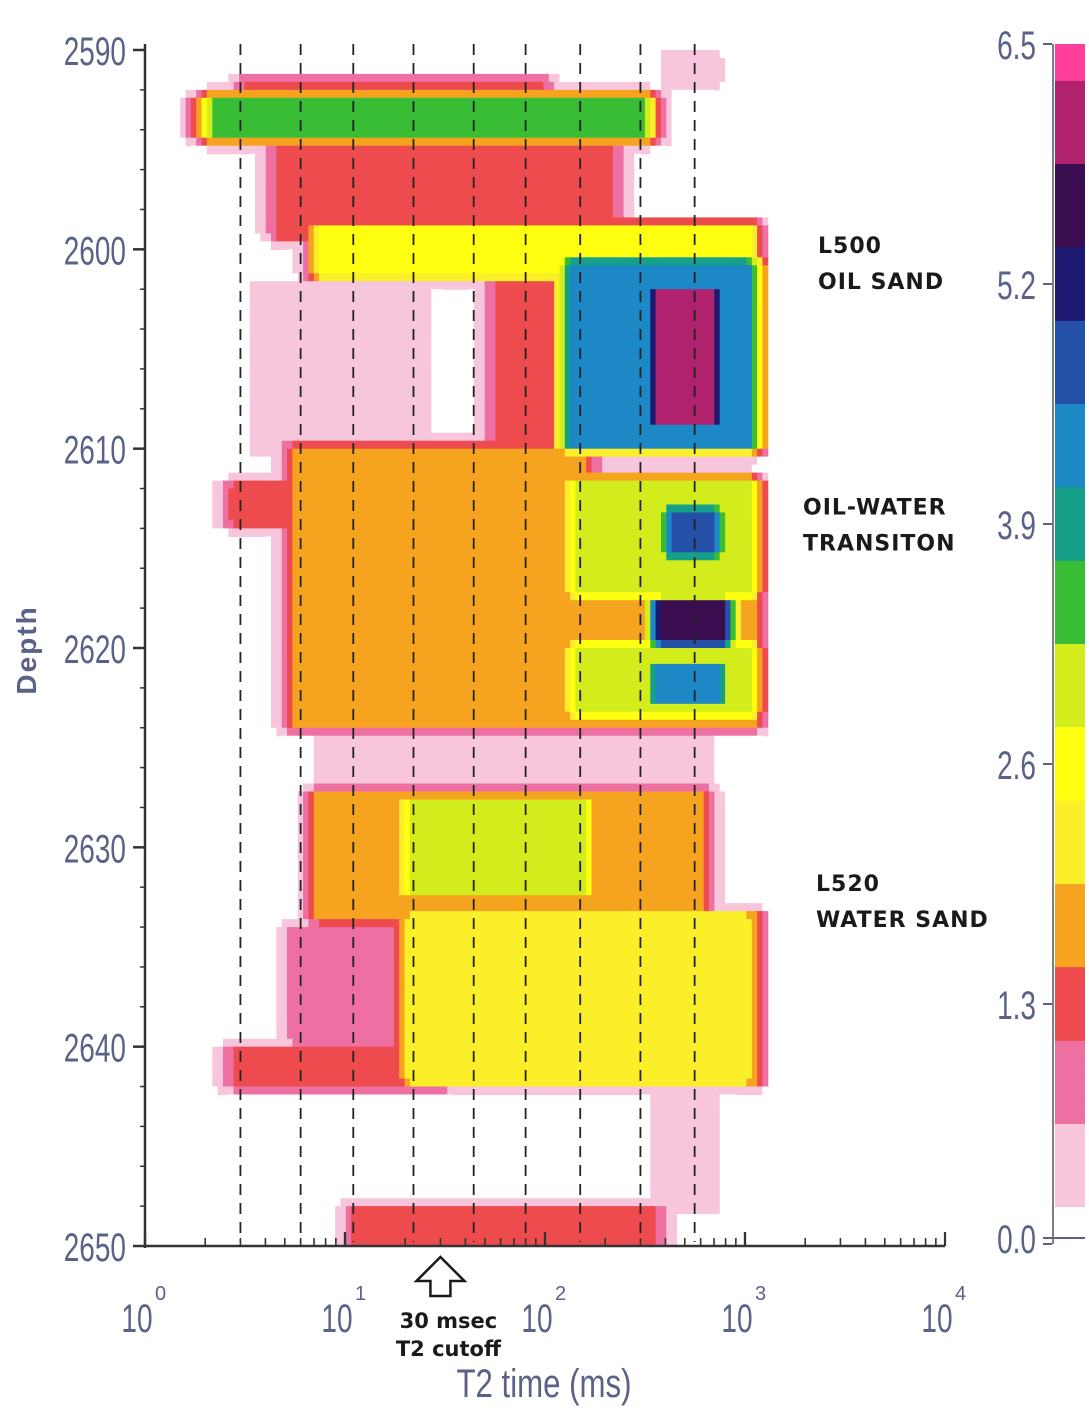 The width and height of the screenshot is (1089, 1411). Describe the element at coordinates (848, 884) in the screenshot. I see `annotation-label: L520` at that location.